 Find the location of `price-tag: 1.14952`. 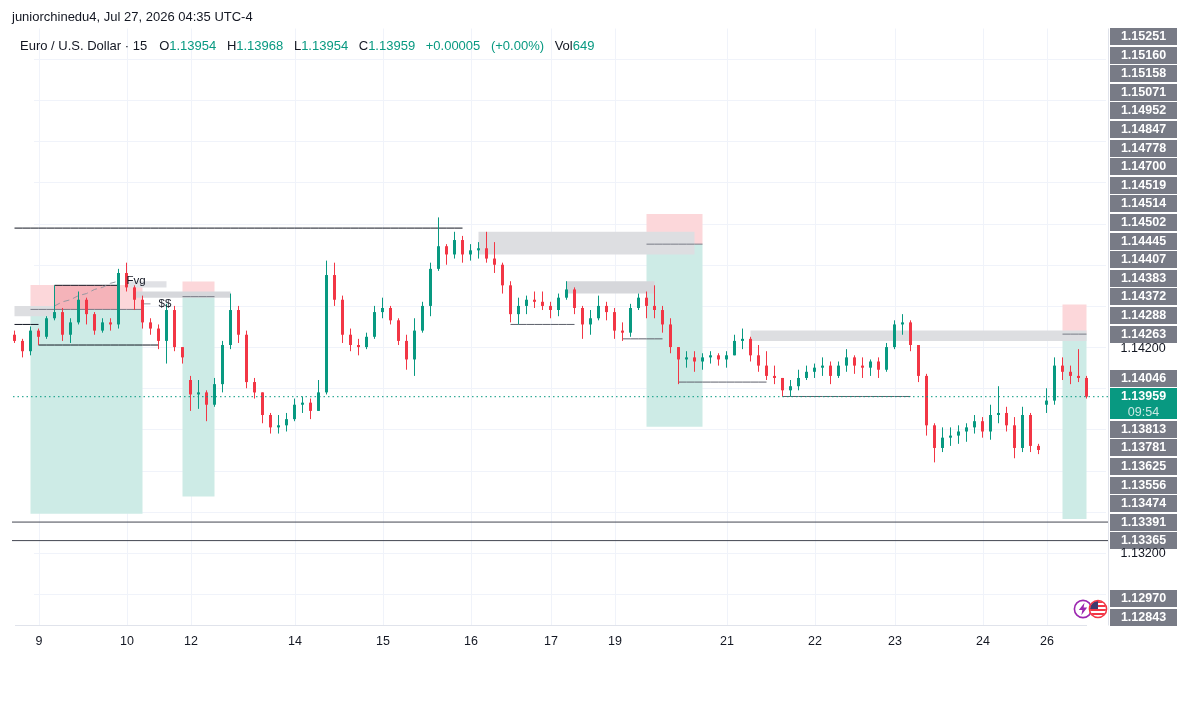

price-tag: 1.14952 is located at coordinates (1143, 111).